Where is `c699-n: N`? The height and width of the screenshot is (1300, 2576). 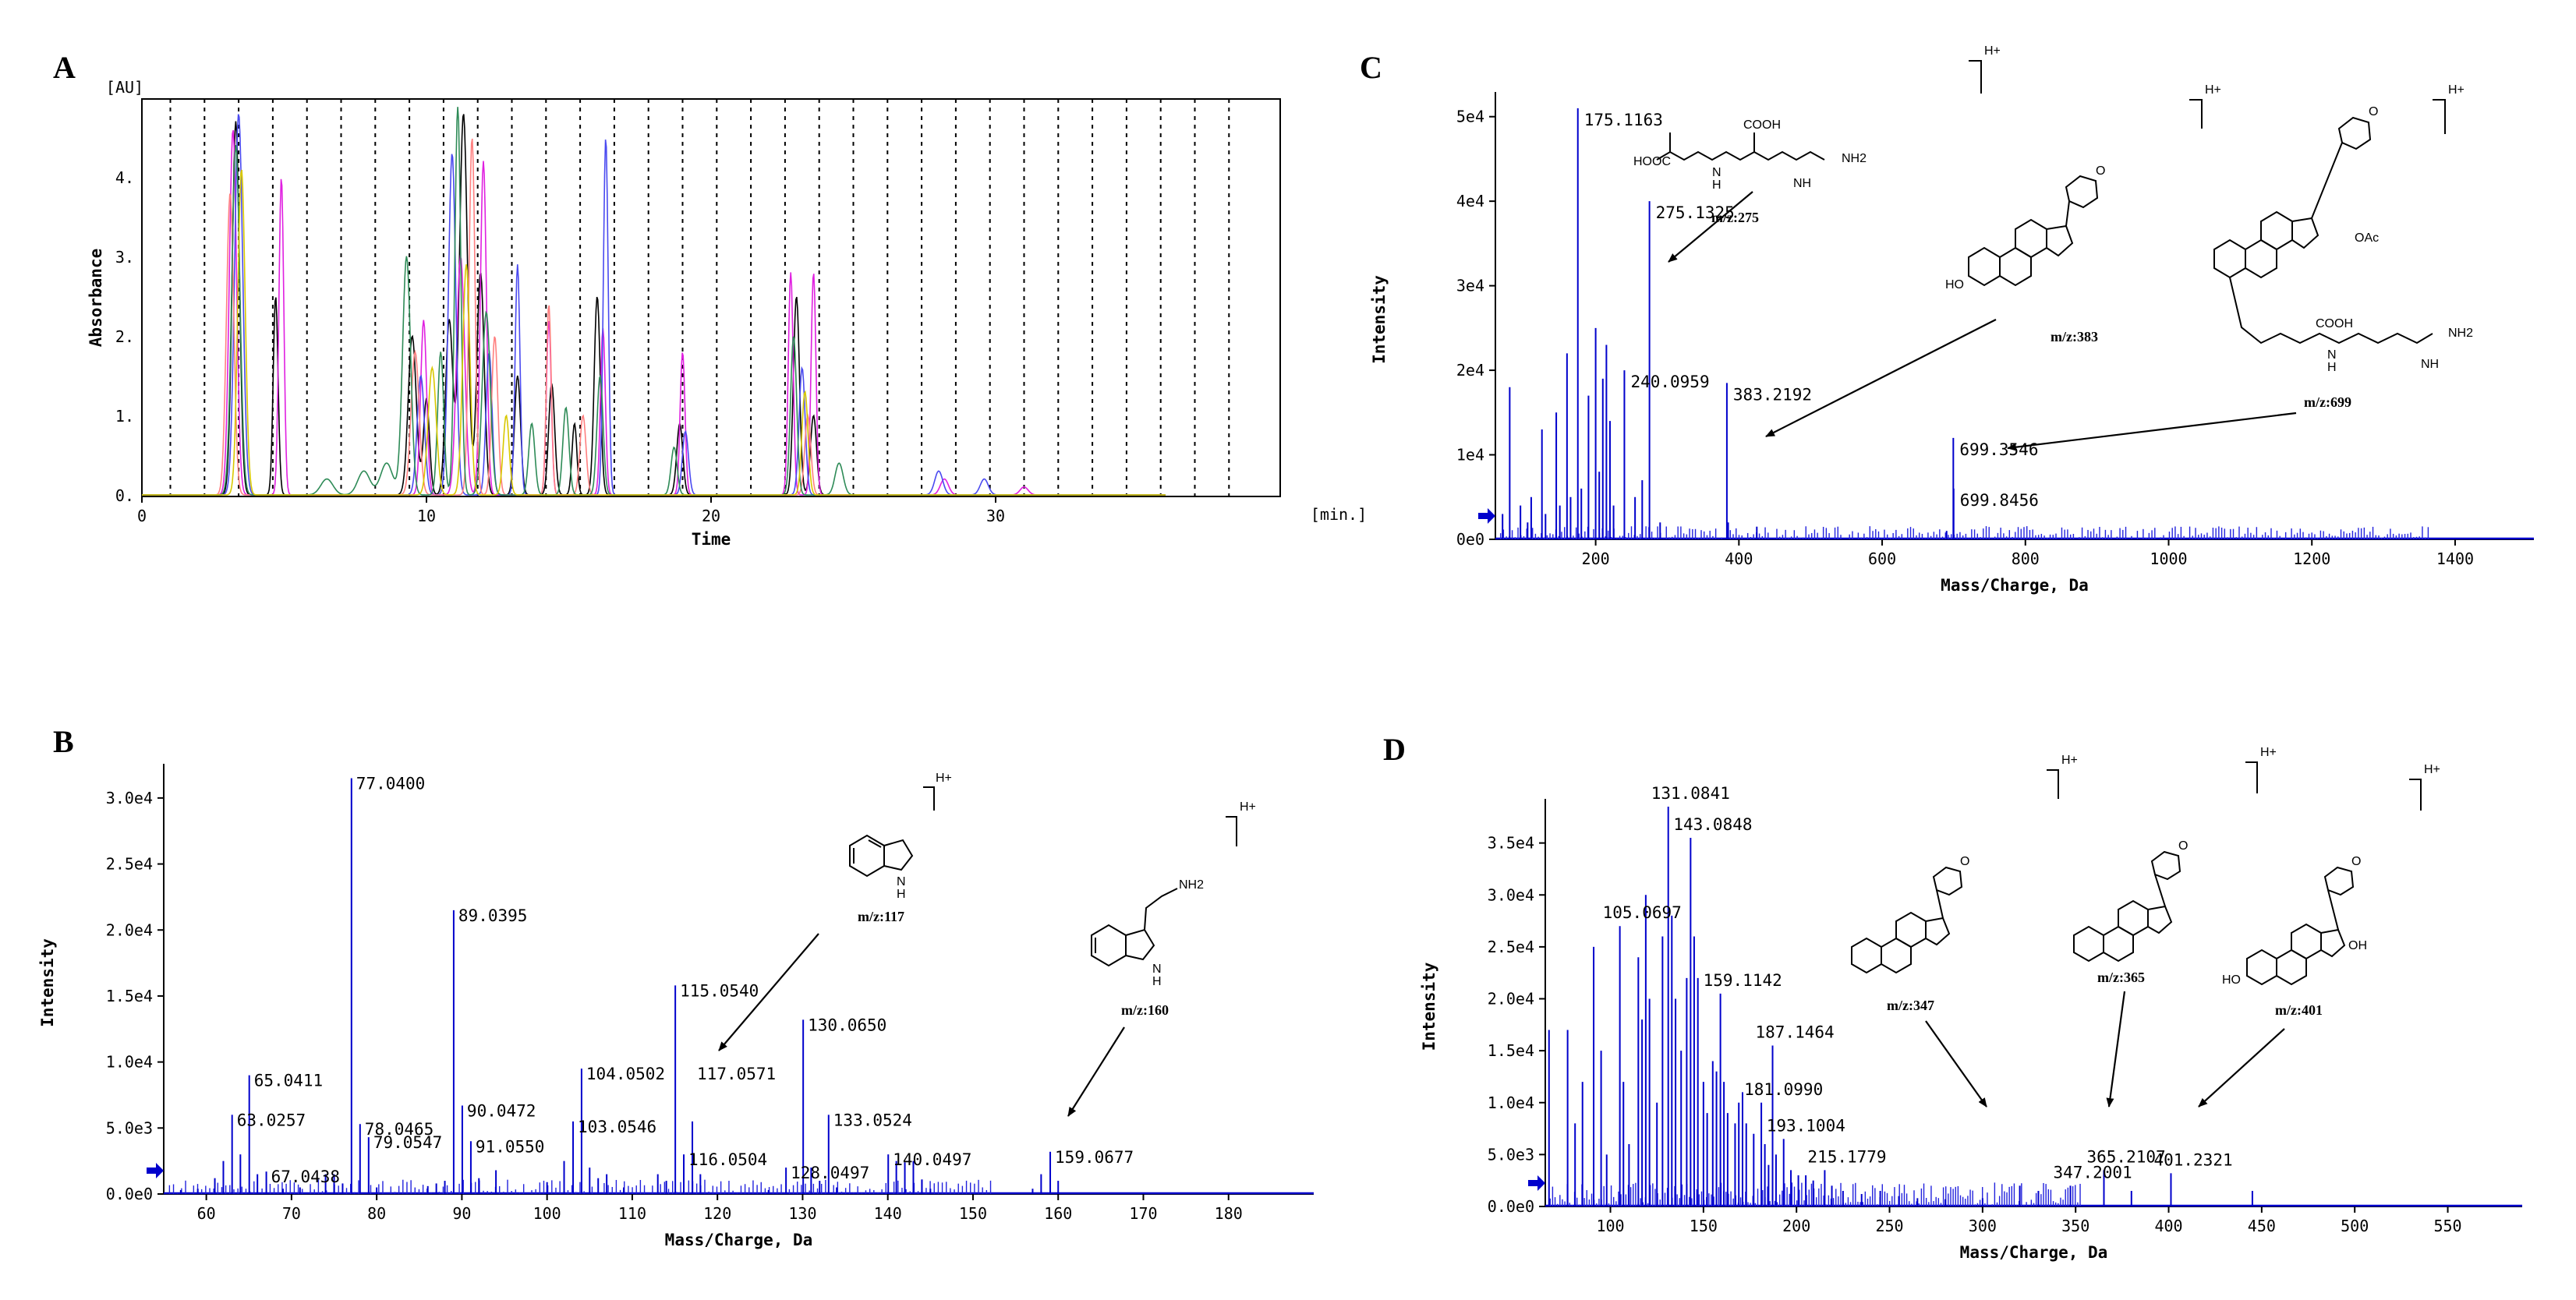 c699-n: N is located at coordinates (2332, 355).